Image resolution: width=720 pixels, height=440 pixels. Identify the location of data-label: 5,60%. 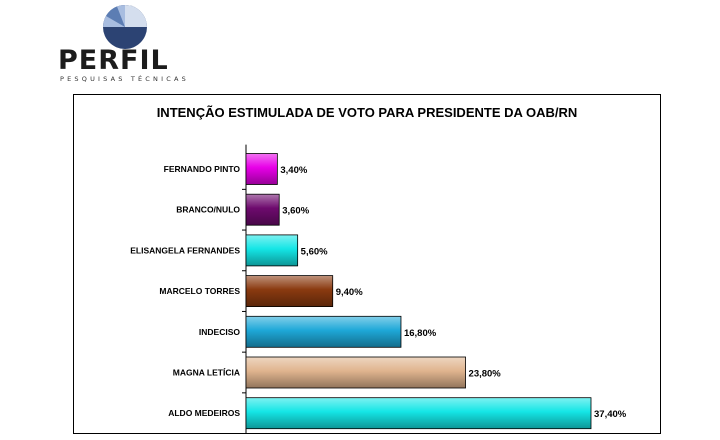
(314, 251).